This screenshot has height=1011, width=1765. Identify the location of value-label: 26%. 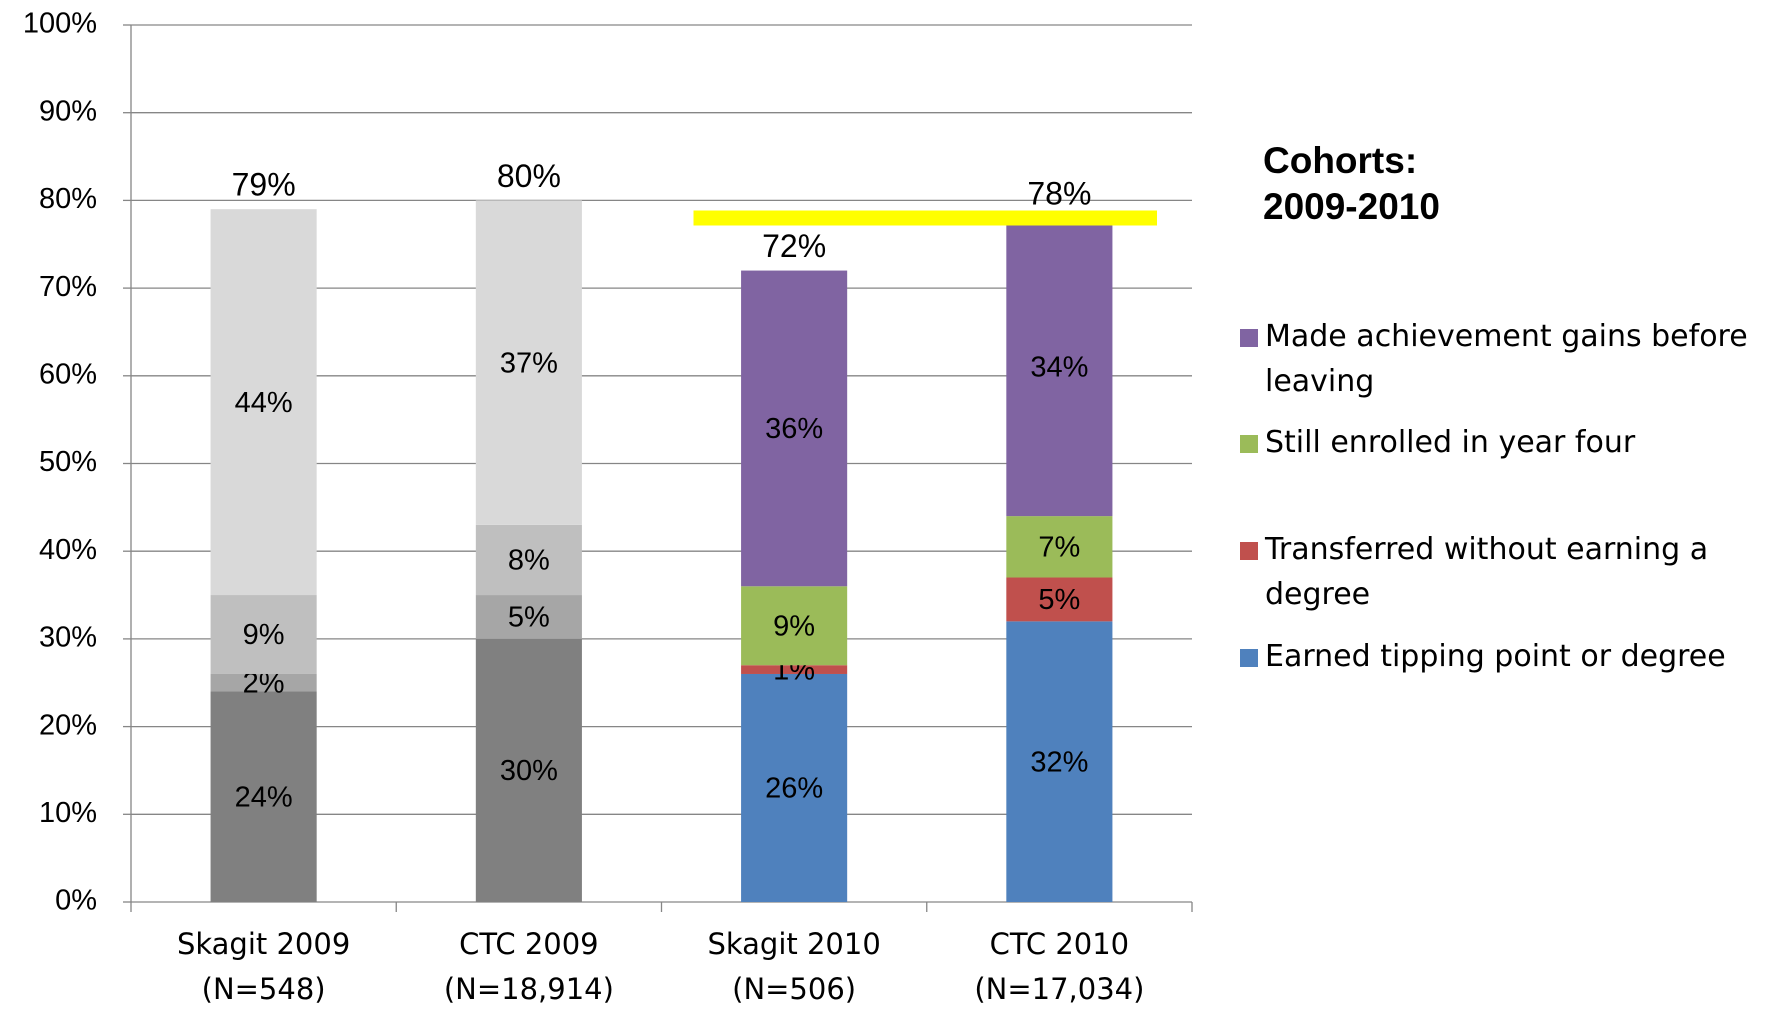
(794, 789).